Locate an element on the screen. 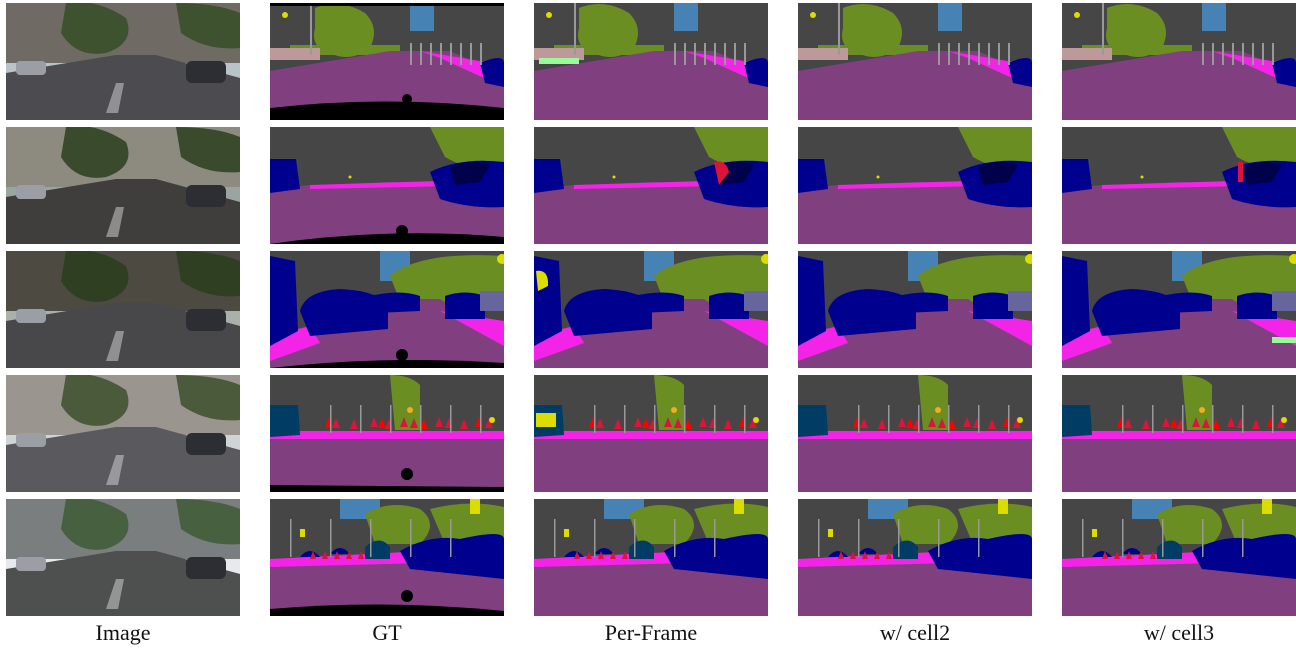 This screenshot has height=653, width=1296. column-label-cell3: w/ cell3 is located at coordinates (1179, 632).